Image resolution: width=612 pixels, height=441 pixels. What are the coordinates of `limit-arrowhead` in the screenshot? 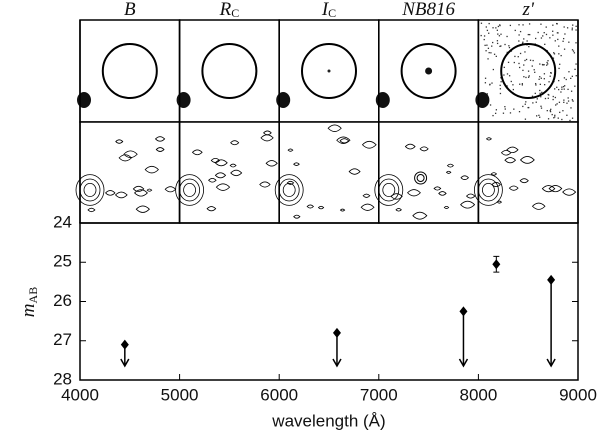 It's located at (337, 363).